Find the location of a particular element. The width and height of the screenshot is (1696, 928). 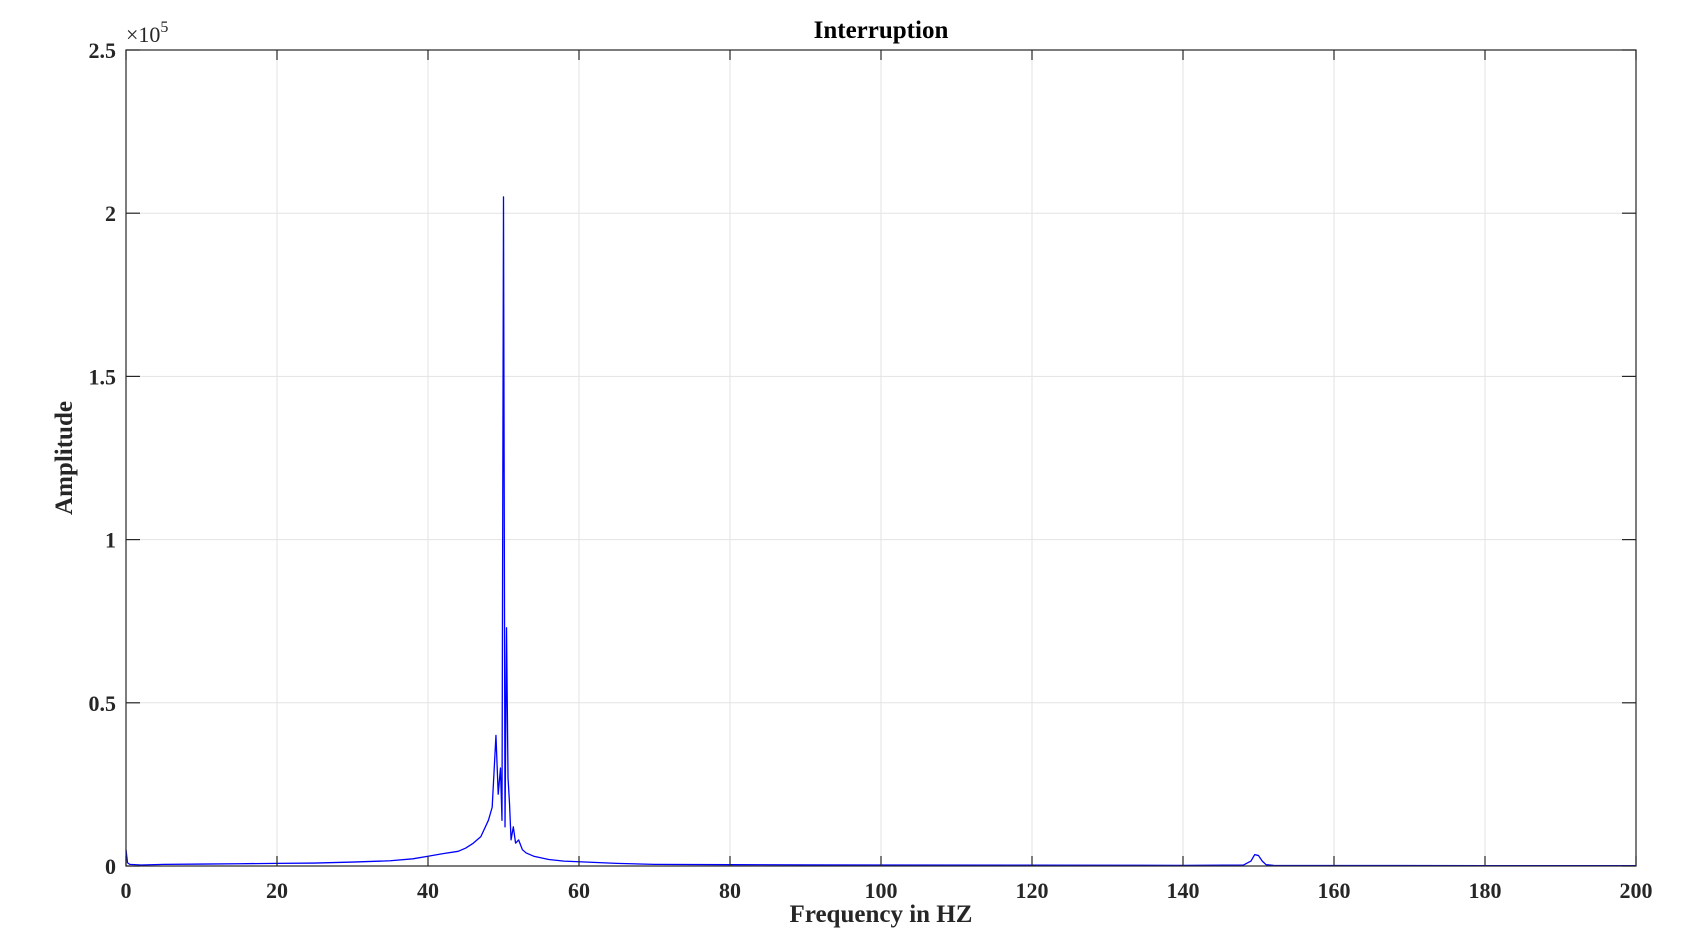

x-tick-label: 60 is located at coordinates (579, 890).